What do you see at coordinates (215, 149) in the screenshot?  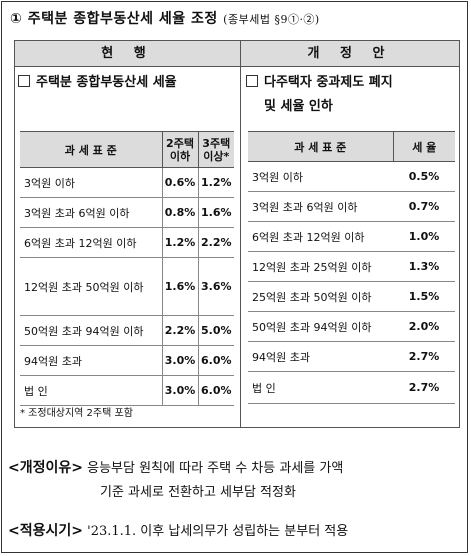 I see `header-three-or-more: 3주택 이상*` at bounding box center [215, 149].